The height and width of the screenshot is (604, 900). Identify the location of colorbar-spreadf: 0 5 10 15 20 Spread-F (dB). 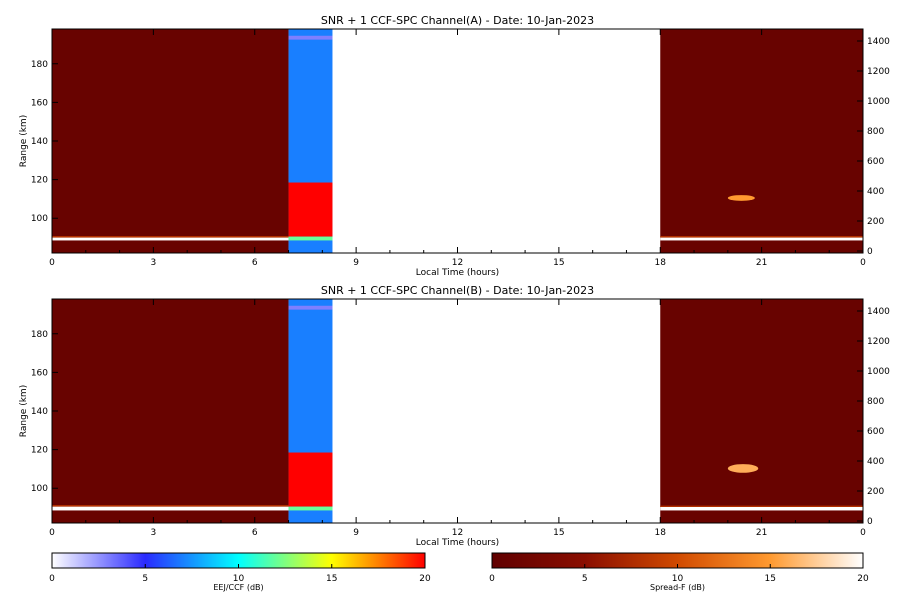
(679, 572).